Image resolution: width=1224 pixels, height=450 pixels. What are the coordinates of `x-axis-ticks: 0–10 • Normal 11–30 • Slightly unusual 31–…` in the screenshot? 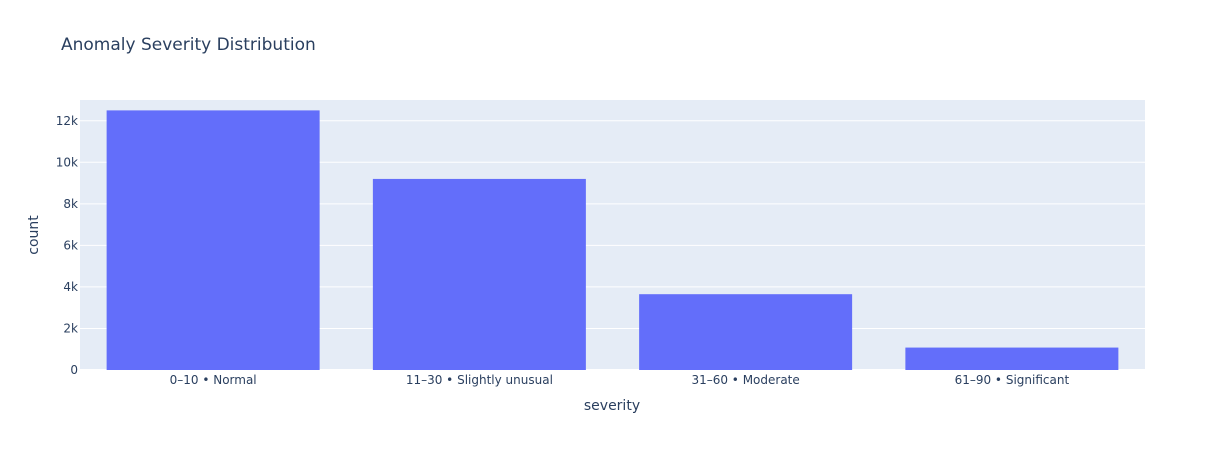 It's located at (620, 380).